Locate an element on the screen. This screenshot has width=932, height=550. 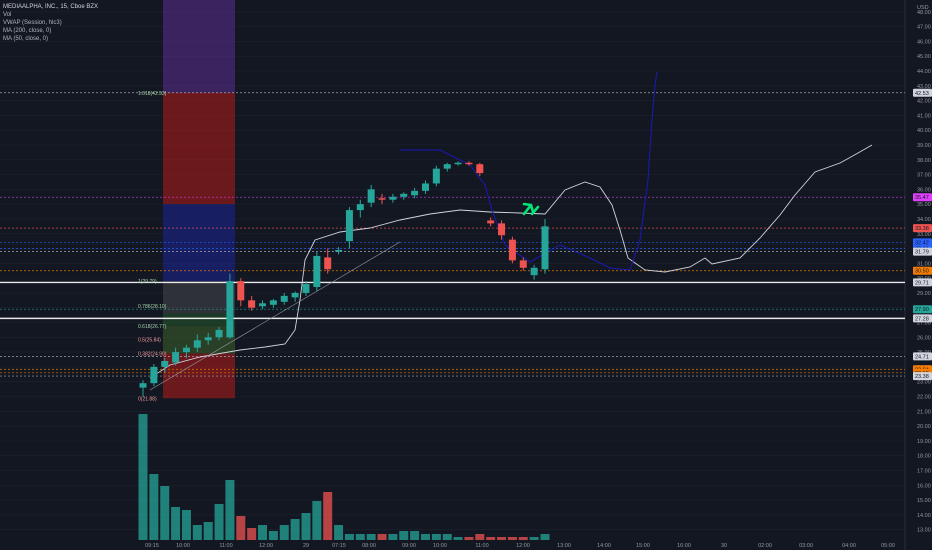
stop-zone-red is located at coordinates (199, 148).